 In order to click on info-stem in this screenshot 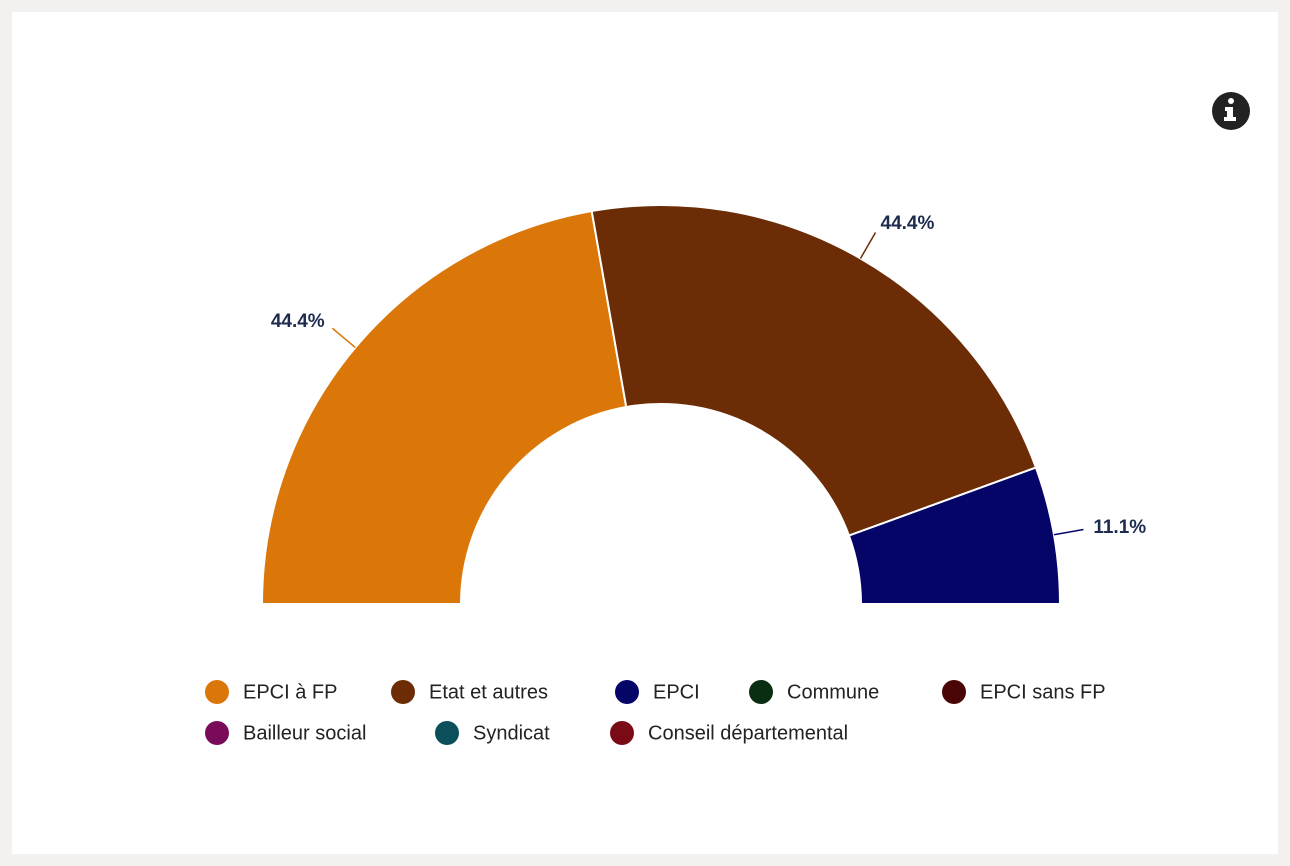, I will do `click(1230, 114)`.